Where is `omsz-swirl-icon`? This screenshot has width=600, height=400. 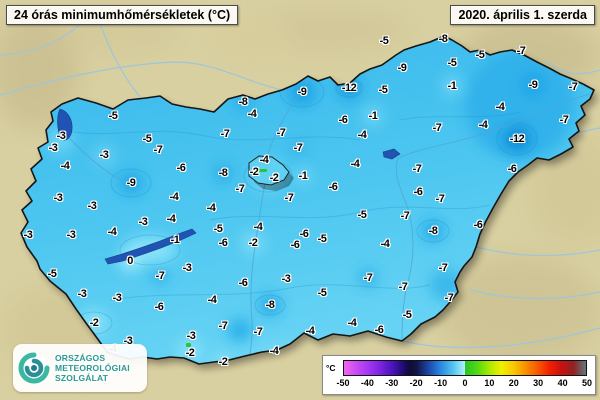 omsz-swirl-icon is located at coordinates (34, 368).